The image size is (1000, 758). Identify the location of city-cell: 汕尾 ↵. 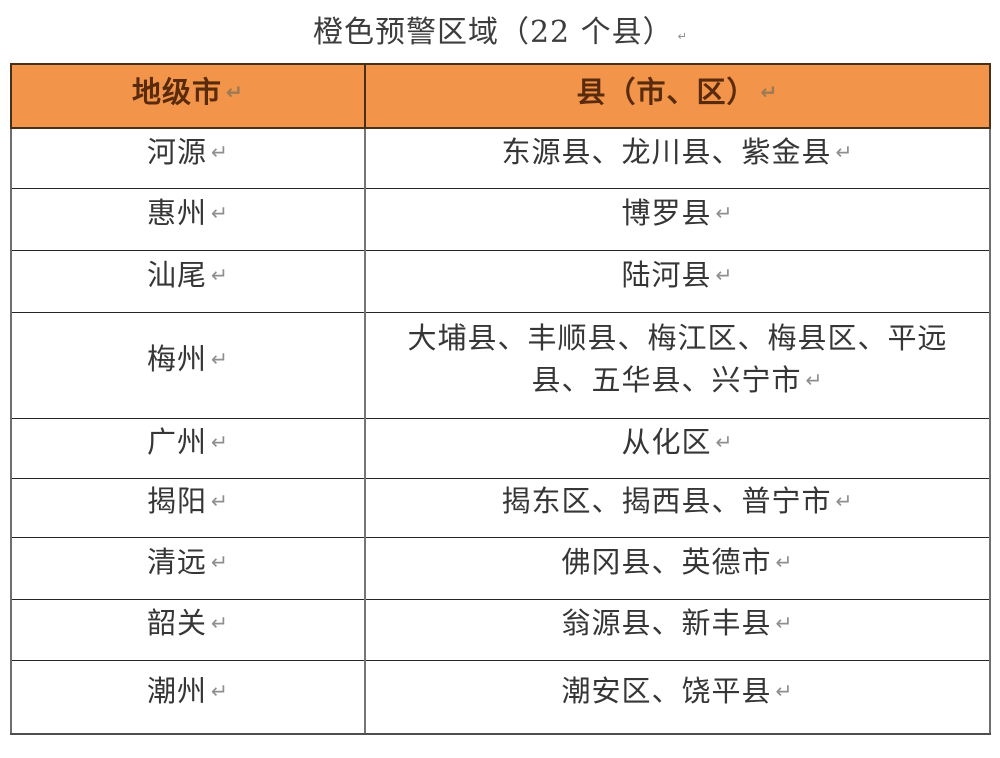
(188, 281).